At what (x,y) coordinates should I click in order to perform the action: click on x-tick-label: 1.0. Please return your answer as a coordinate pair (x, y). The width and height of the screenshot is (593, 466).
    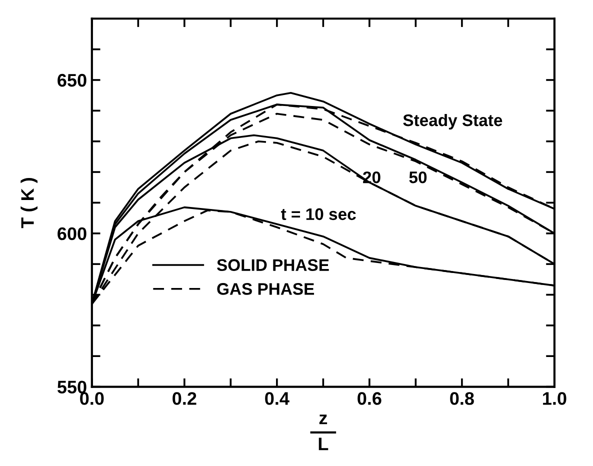
    Looking at the image, I should click on (554, 398).